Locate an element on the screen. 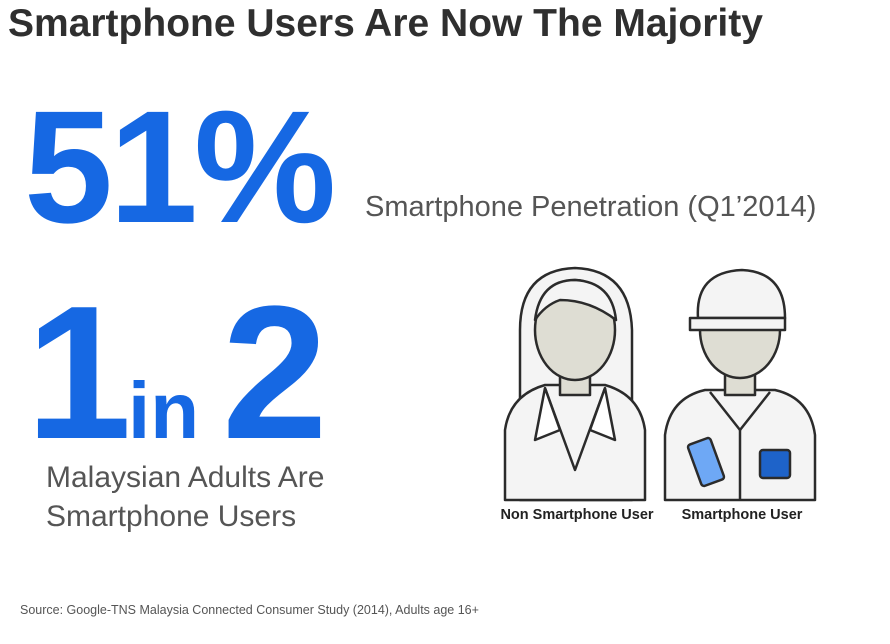 Image resolution: width=890 pixels, height=644 pixels. man-icon is located at coordinates (740, 385).